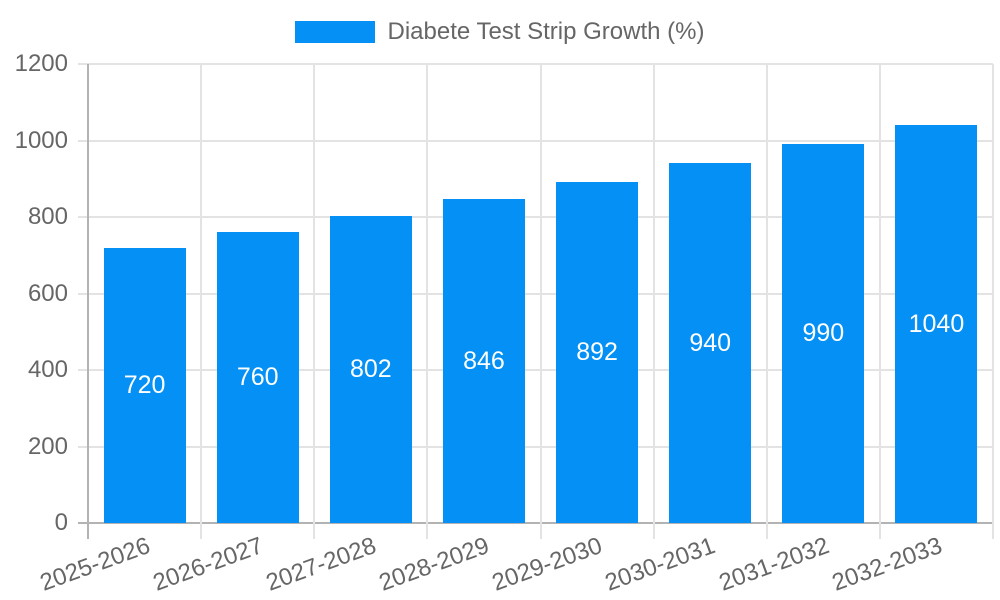 This screenshot has width=1000, height=600. What do you see at coordinates (660, 564) in the screenshot?
I see `x-axis-tick-label: 2030-2031` at bounding box center [660, 564].